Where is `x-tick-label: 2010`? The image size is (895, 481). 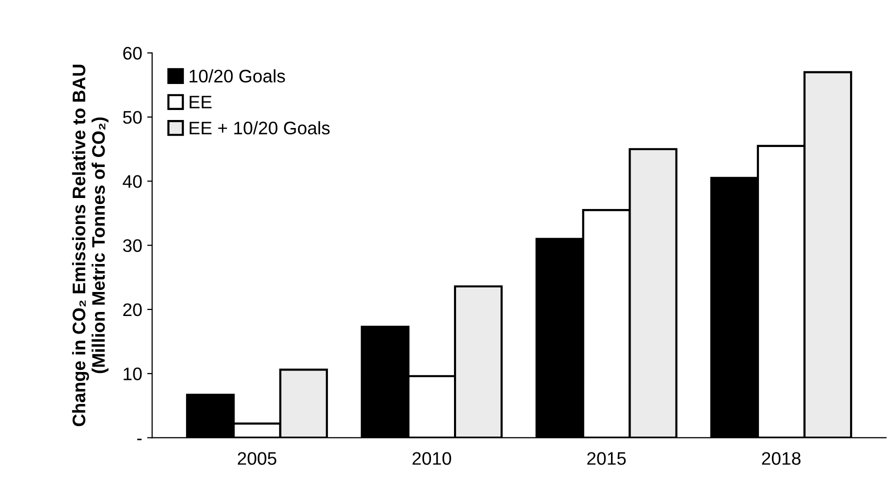 x-tick-label: 2010 is located at coordinates (432, 458).